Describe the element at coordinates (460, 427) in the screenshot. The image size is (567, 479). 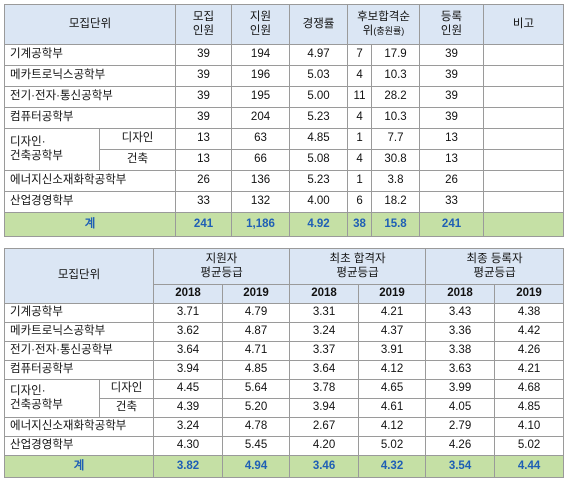
I see `grade-cell: 2.79` at that location.